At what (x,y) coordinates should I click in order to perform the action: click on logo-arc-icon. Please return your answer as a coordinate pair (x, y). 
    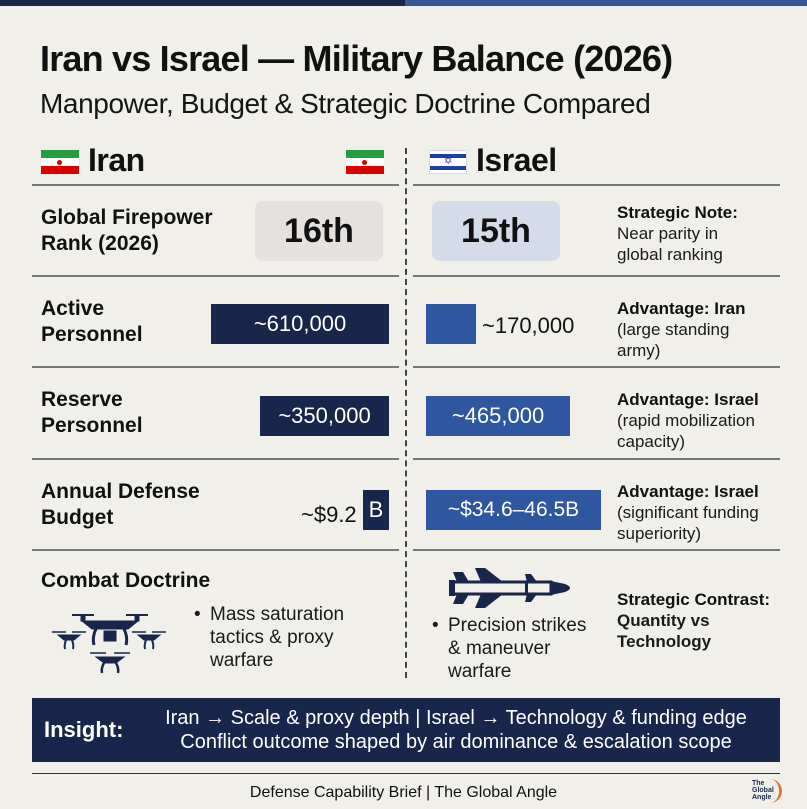
    Looking at the image, I should click on (776, 791).